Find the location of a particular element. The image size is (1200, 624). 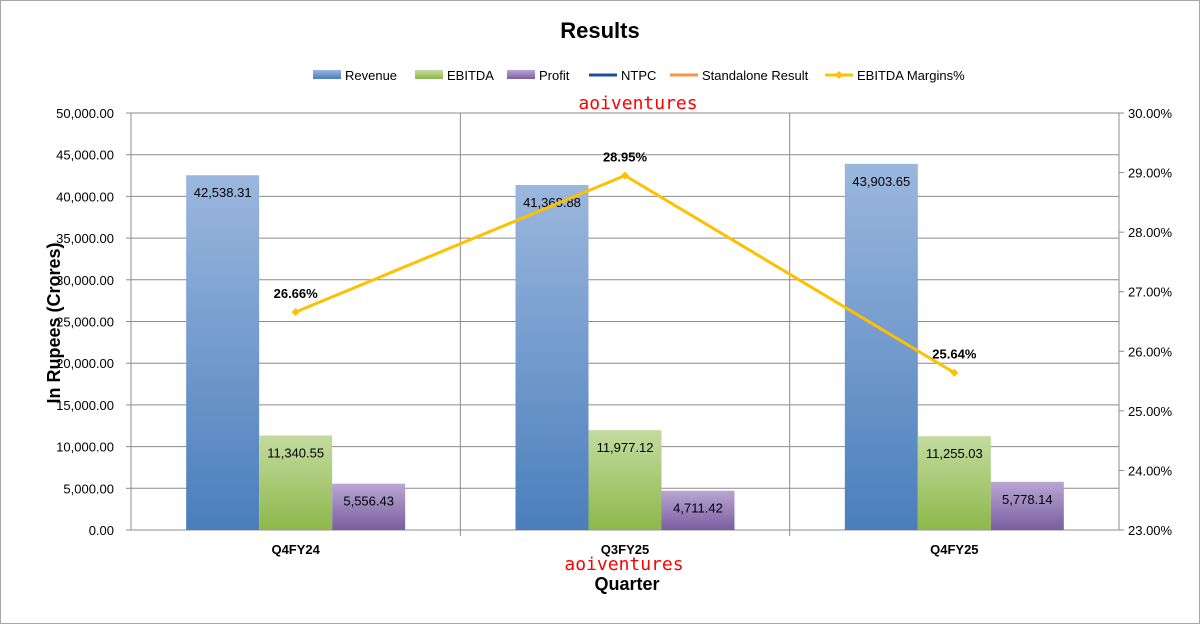

x-tick-label: Q4FY25 is located at coordinates (954, 549).